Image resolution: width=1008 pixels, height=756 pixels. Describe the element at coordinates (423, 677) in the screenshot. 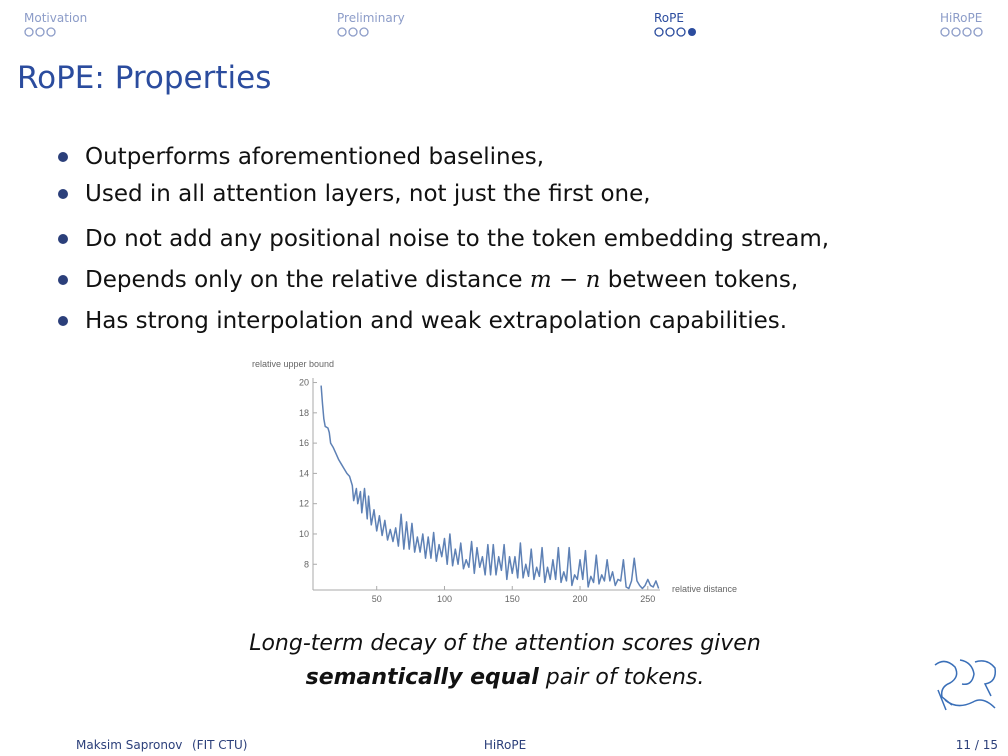

I see `caption-bold: semantically equal` at that location.